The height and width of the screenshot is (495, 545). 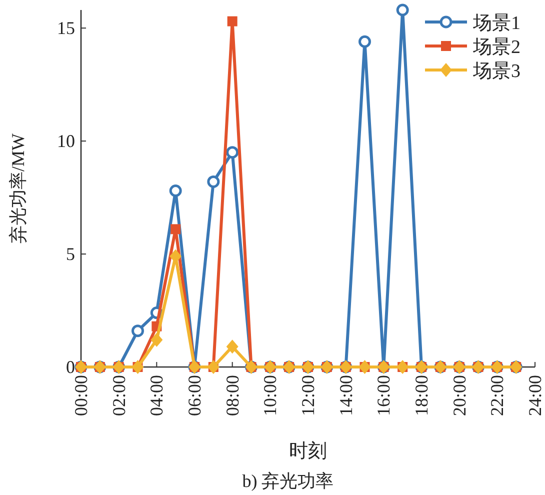 What do you see at coordinates (308, 395) in the screenshot?
I see `x-tick-label: 12:00` at bounding box center [308, 395].